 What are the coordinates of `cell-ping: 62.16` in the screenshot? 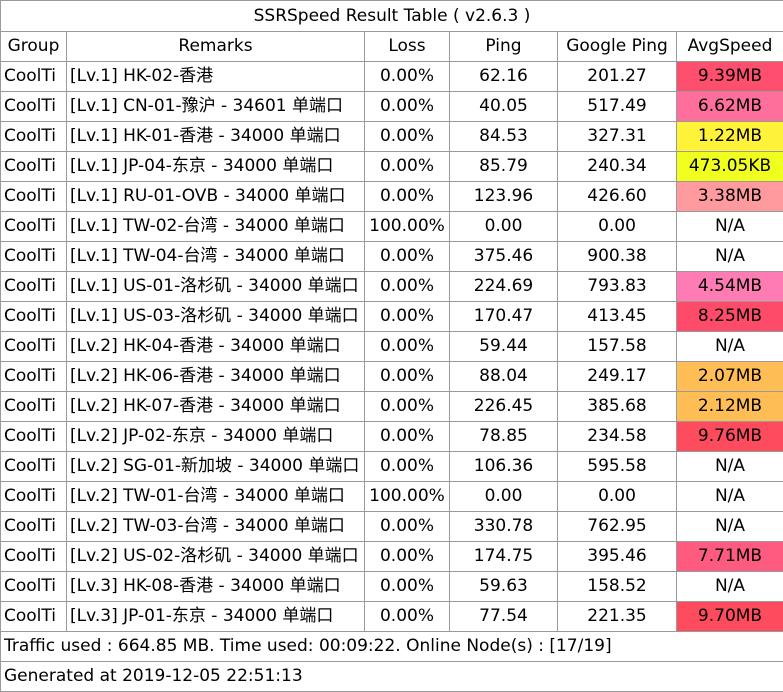 It's located at (504, 77).